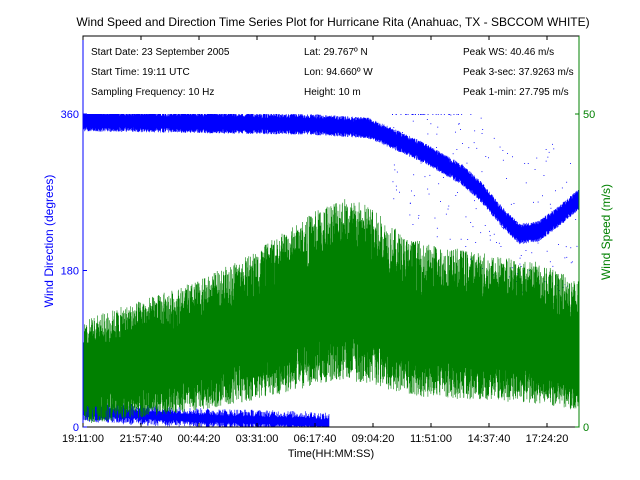  Describe the element at coordinates (336, 52) in the screenshot. I see `info-lat: Lat: 29.767º N` at that location.